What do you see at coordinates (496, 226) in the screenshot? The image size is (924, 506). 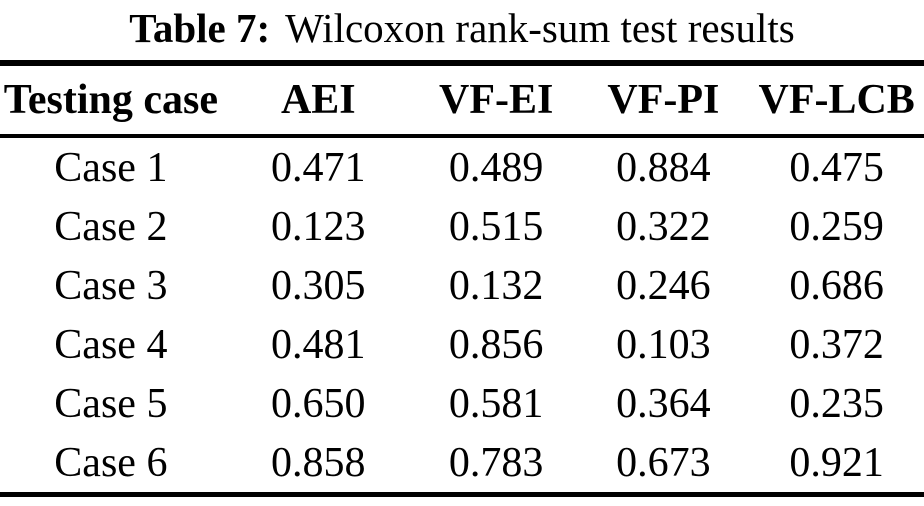 I see `value-cell: 0.515` at bounding box center [496, 226].